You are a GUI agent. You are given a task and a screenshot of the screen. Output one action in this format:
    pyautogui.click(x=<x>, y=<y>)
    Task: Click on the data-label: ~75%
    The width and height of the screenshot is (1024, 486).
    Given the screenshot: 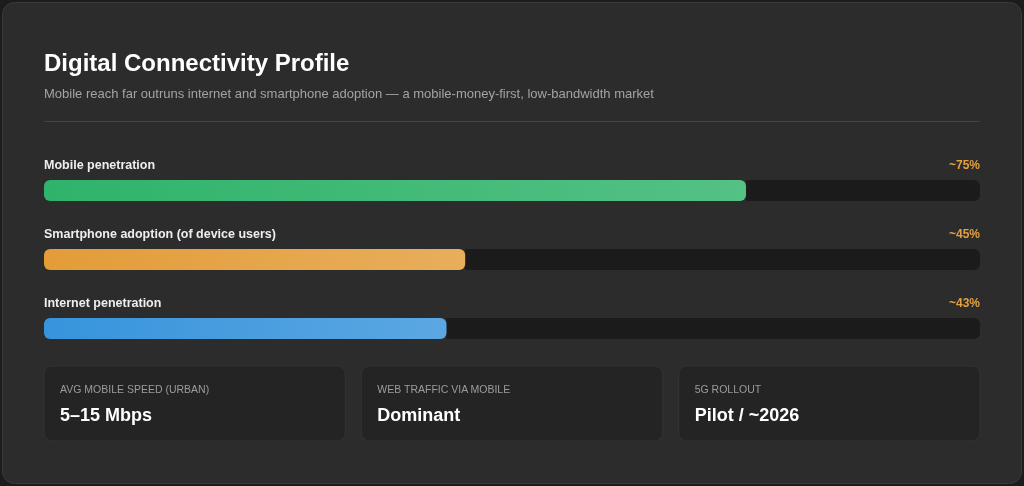 What is the action you would take?
    pyautogui.click(x=964, y=165)
    